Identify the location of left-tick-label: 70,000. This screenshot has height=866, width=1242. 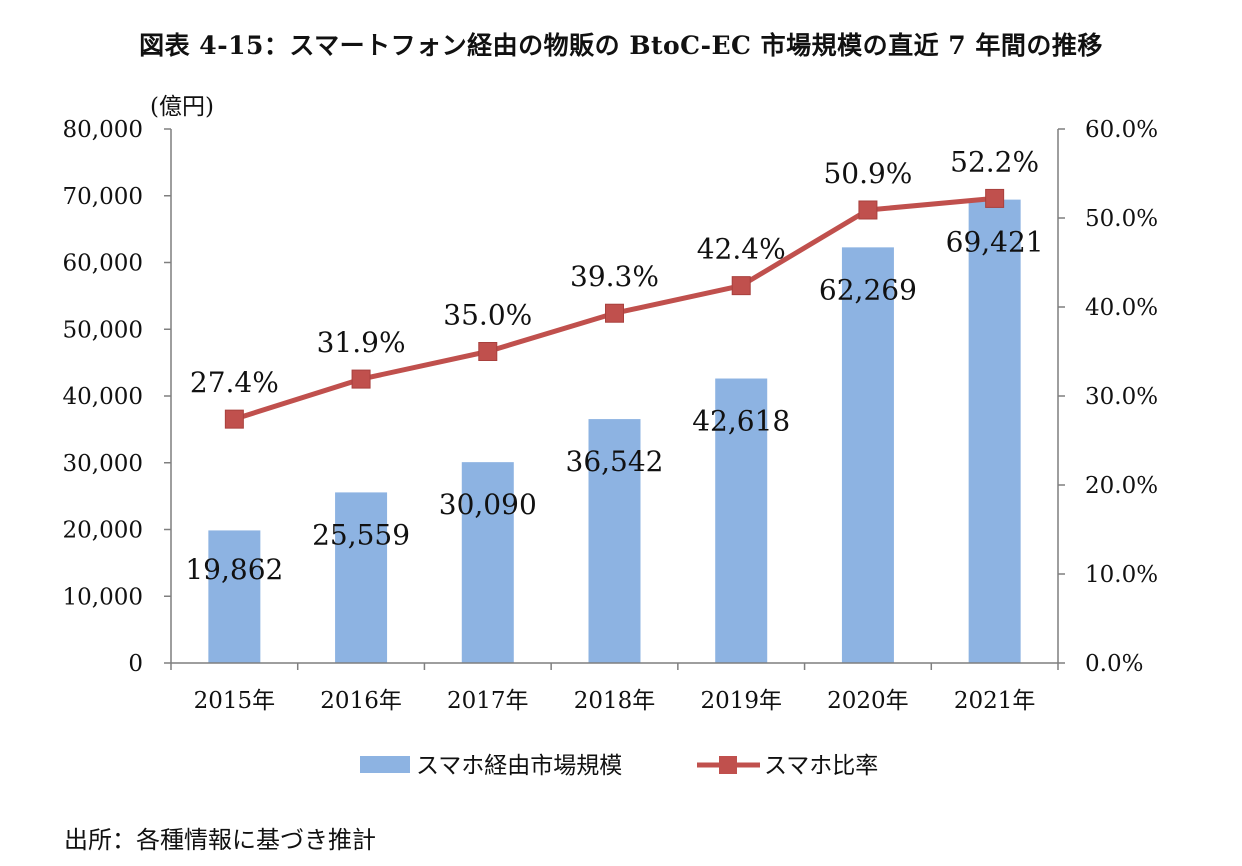
(103, 197).